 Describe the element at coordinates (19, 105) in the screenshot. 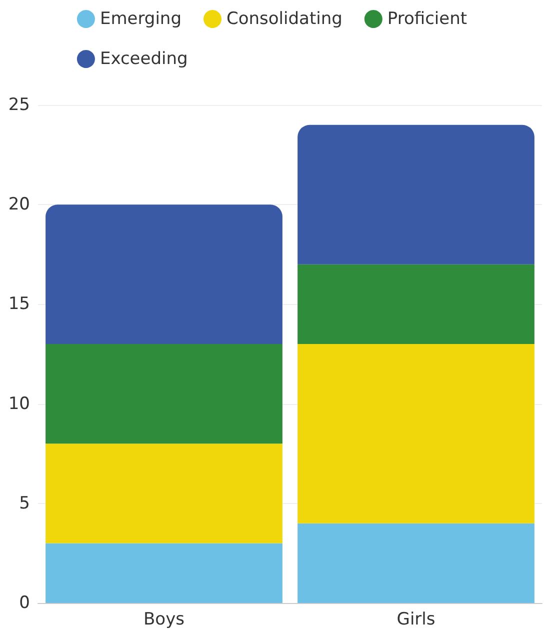

I see `y-tick-label: 25` at that location.